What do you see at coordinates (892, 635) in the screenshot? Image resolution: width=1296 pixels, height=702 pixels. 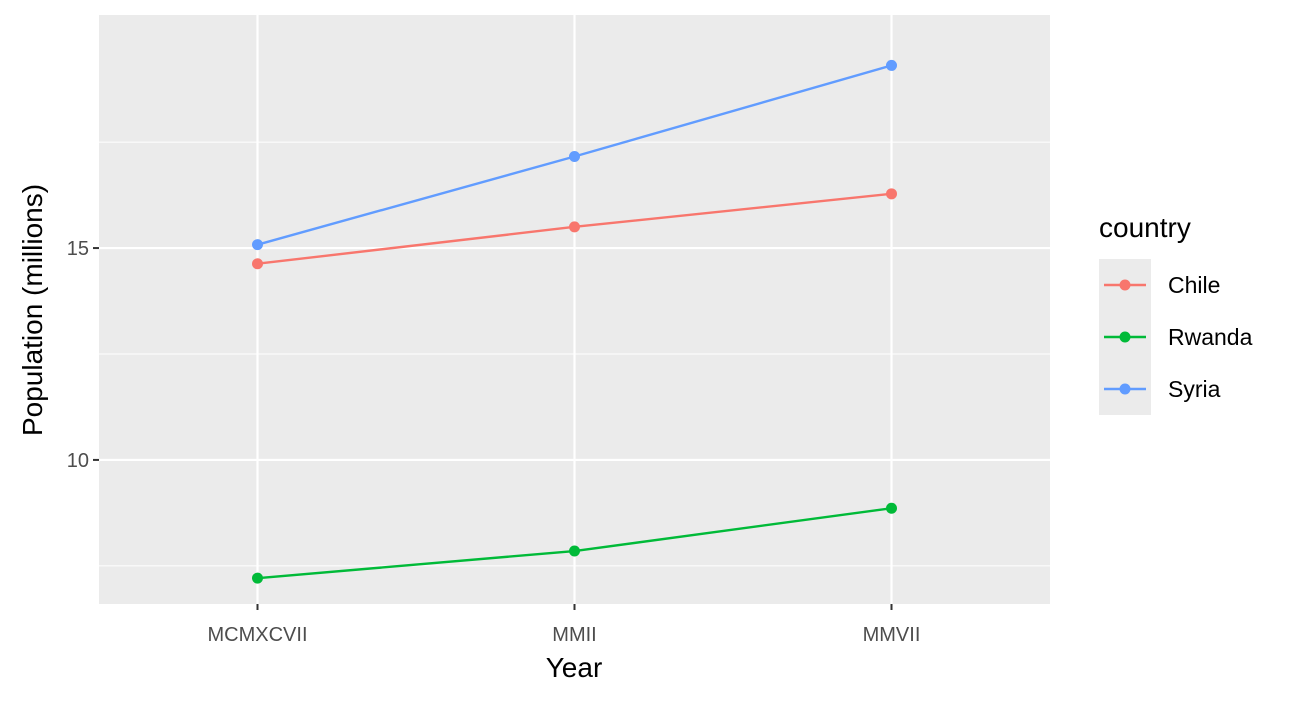 I see `x-tick-label: MMVII` at bounding box center [892, 635].